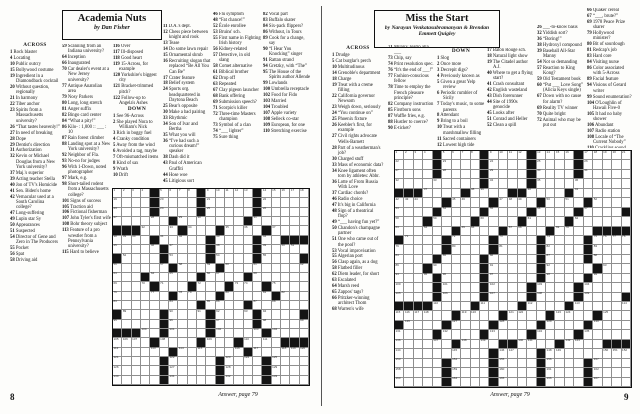 The image size is (640, 414). Describe the element at coordinates (25, 226) in the screenshot. I see `clue: 50 Appearances` at that location.